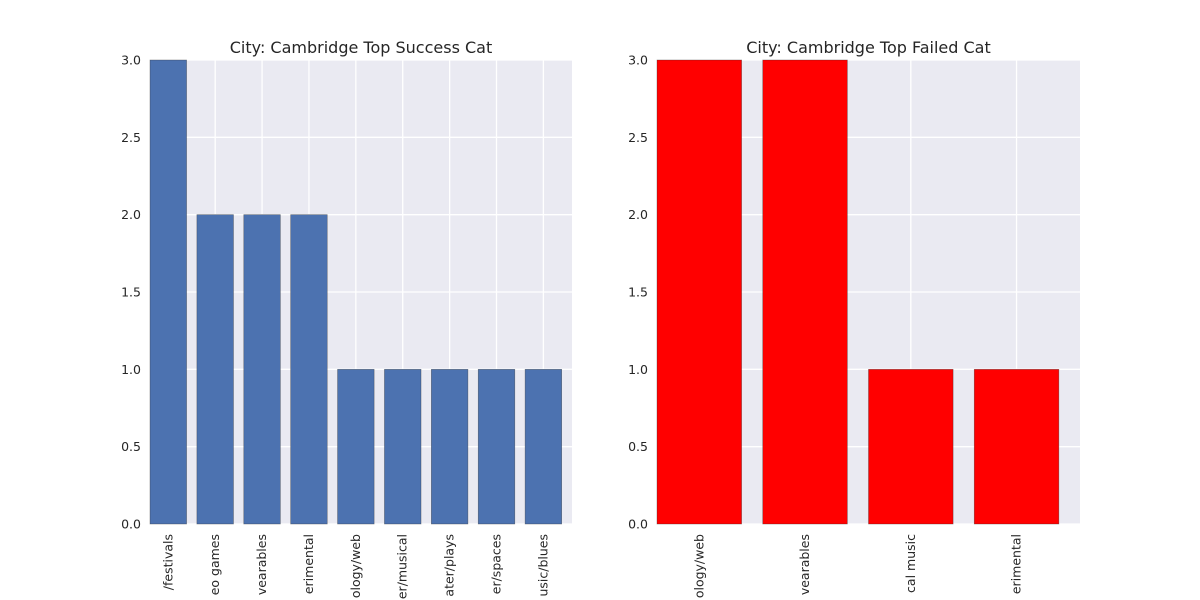 The height and width of the screenshot is (600, 1200). Describe the element at coordinates (402, 566) in the screenshot. I see `x-tick-label: er/musical` at that location.